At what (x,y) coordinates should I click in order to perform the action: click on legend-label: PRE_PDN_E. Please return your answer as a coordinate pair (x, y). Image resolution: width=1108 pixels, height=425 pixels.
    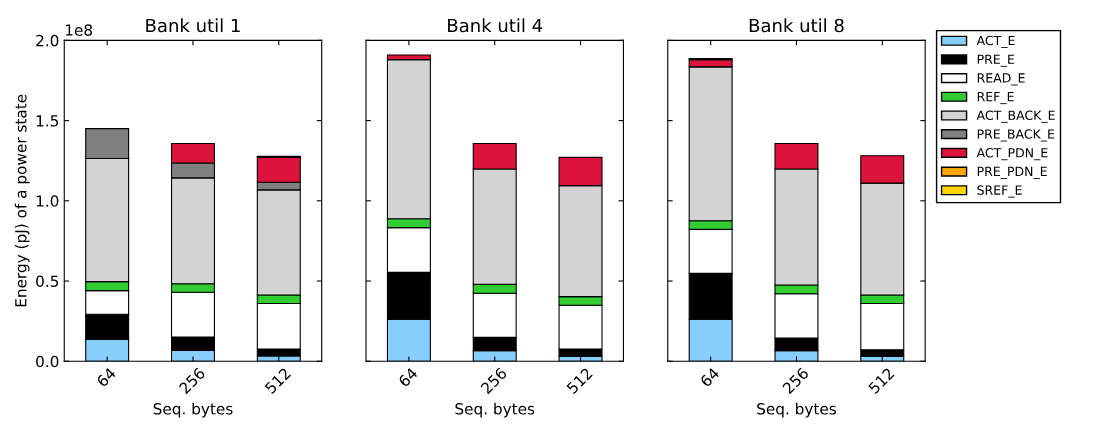
    Looking at the image, I should click on (1012, 172).